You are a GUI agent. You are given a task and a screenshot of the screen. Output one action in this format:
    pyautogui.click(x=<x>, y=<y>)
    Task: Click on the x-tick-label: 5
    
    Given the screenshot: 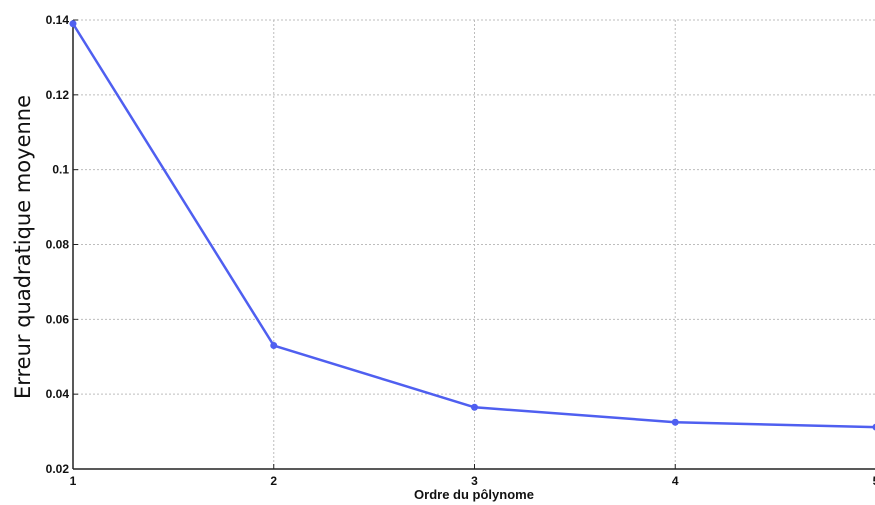 What is the action you would take?
    pyautogui.click(x=874, y=481)
    